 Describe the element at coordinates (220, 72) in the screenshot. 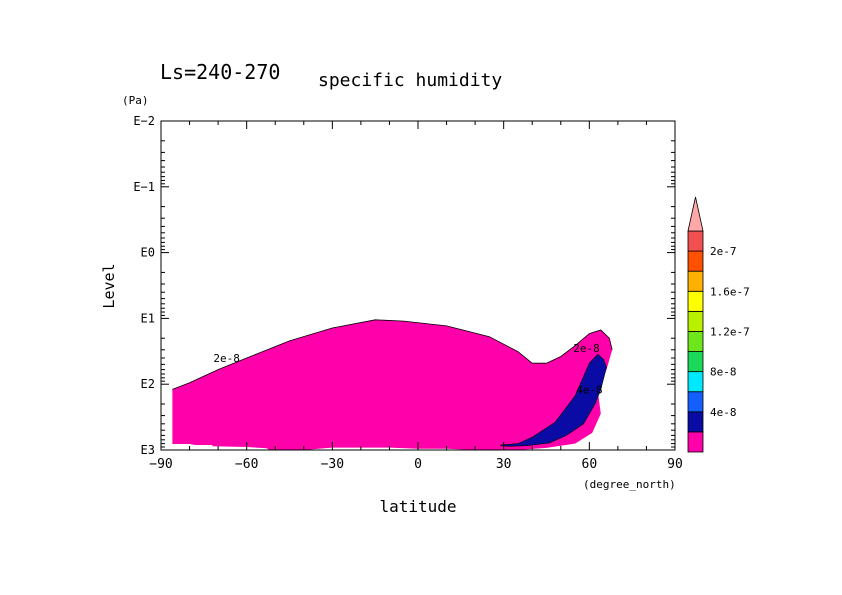

I see `chart-title-prefix: Ls=240-270` at that location.